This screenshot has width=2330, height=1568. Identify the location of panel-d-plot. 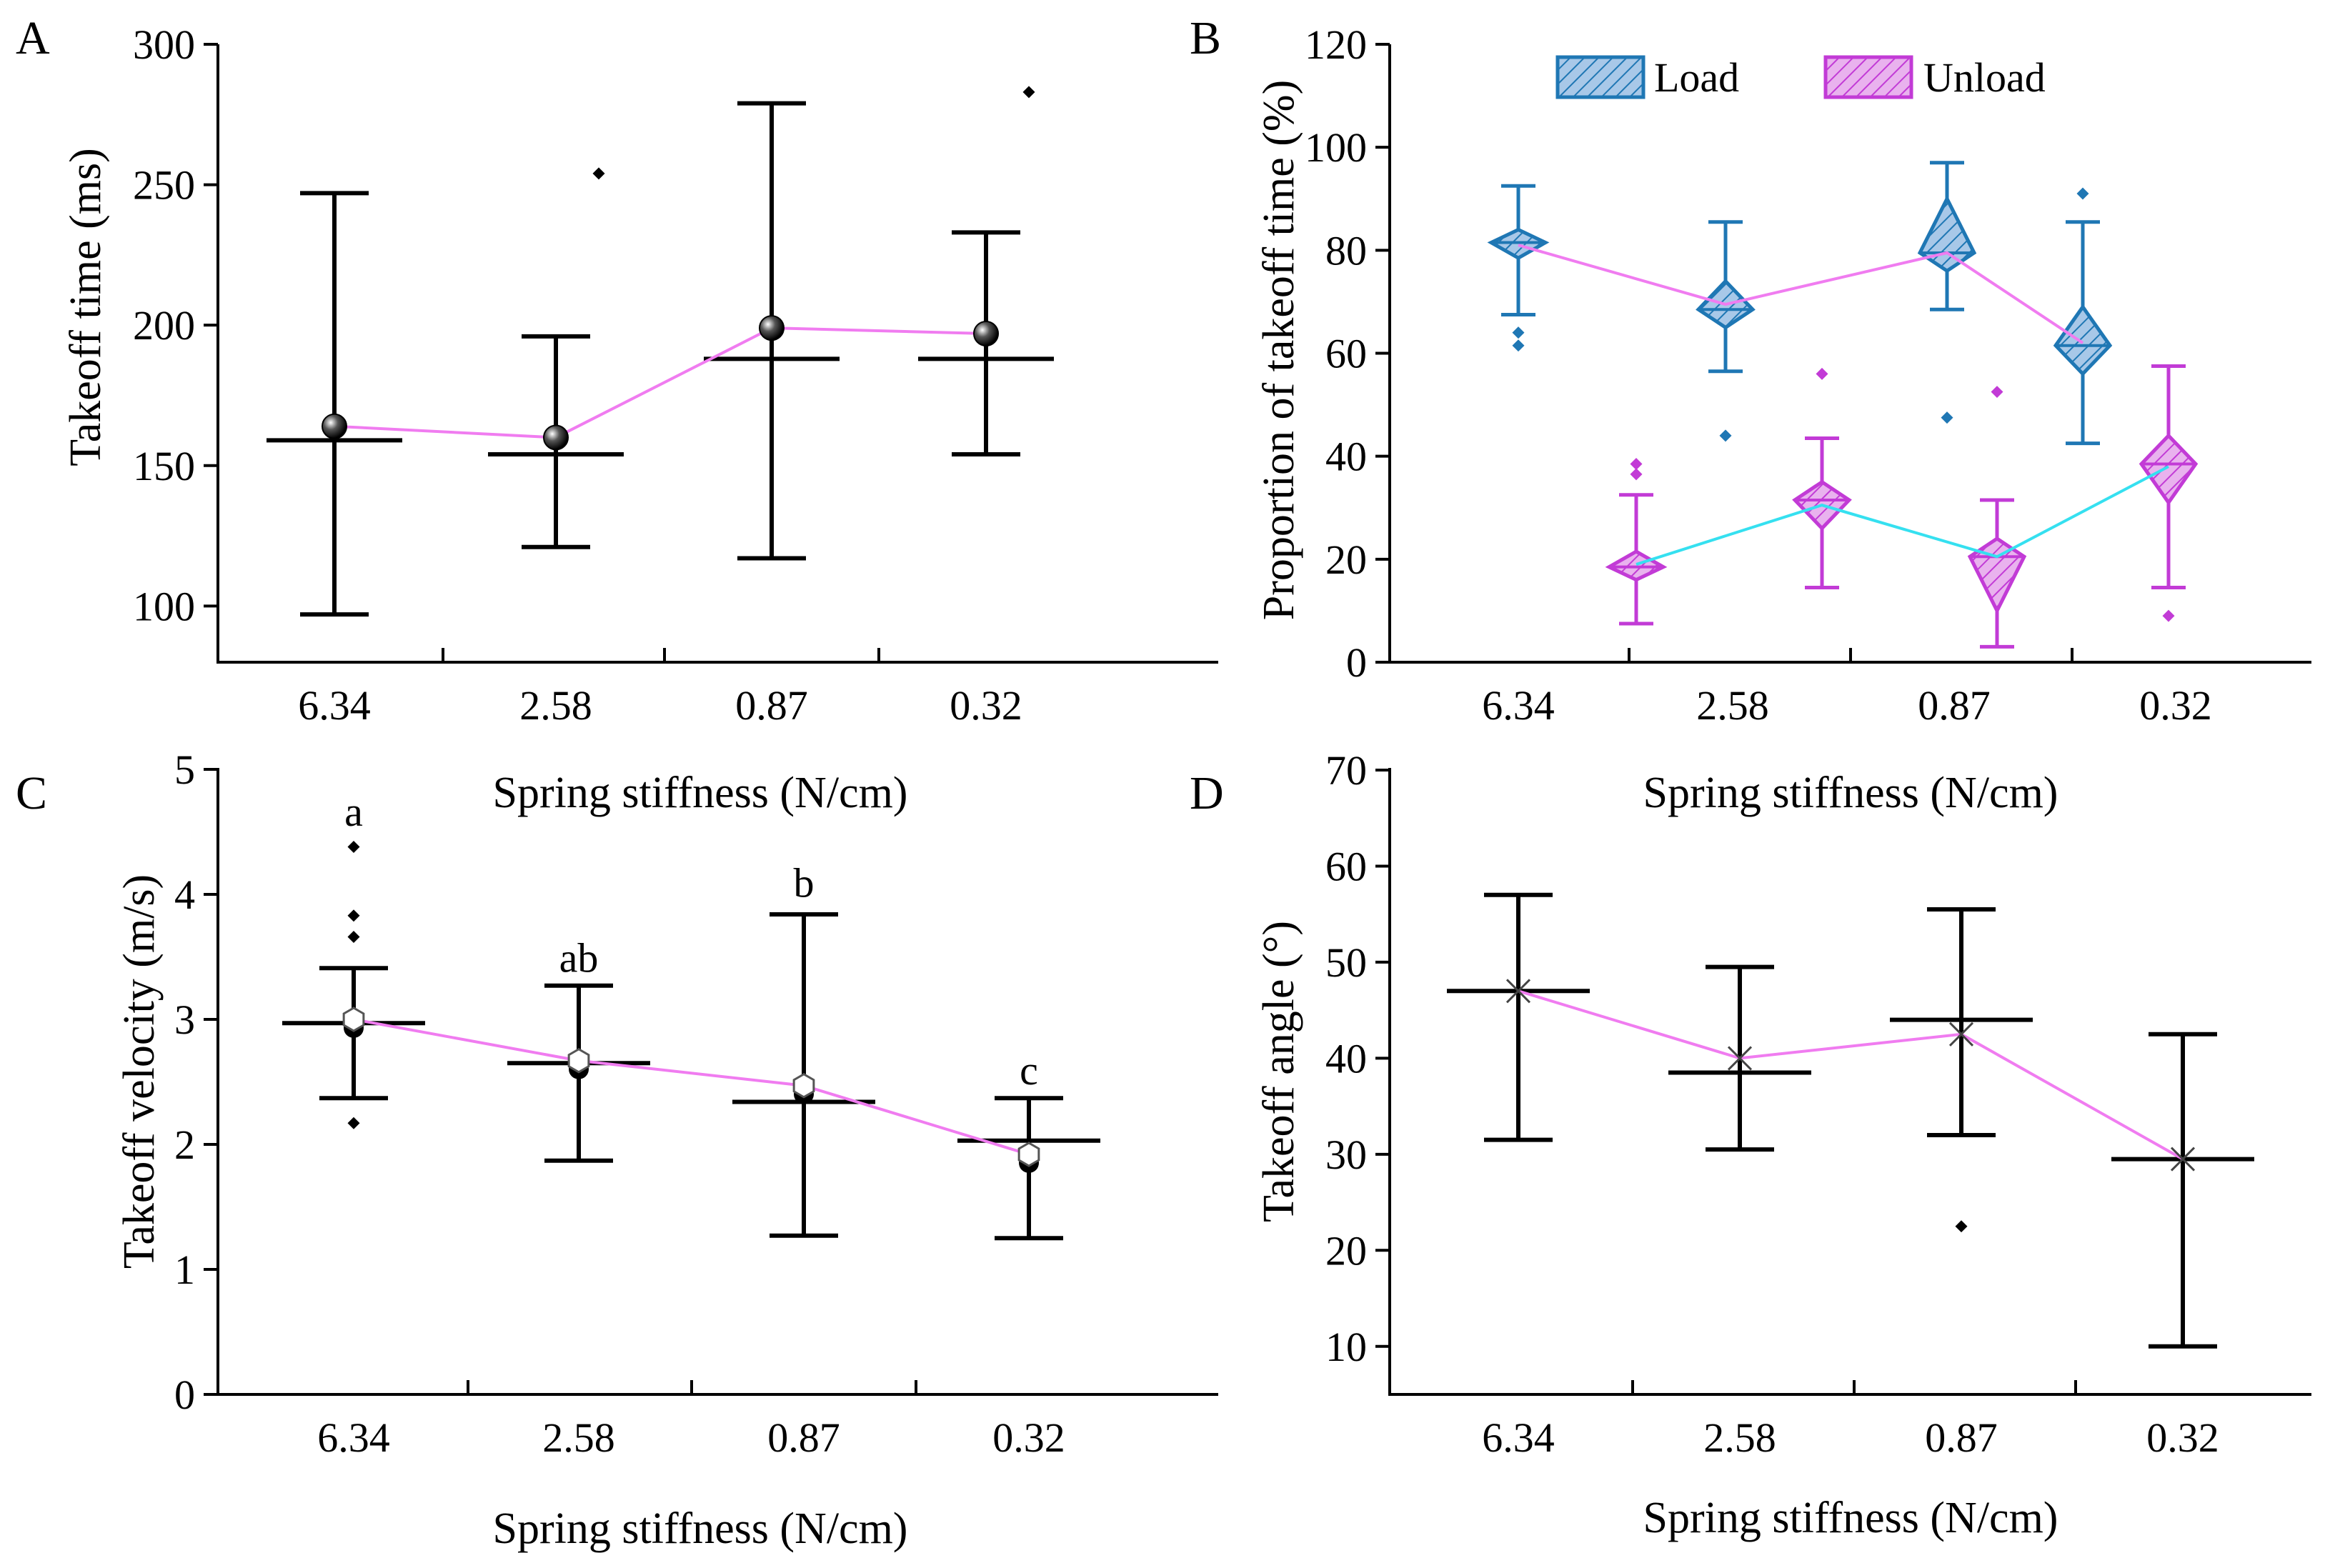
(1850, 1120).